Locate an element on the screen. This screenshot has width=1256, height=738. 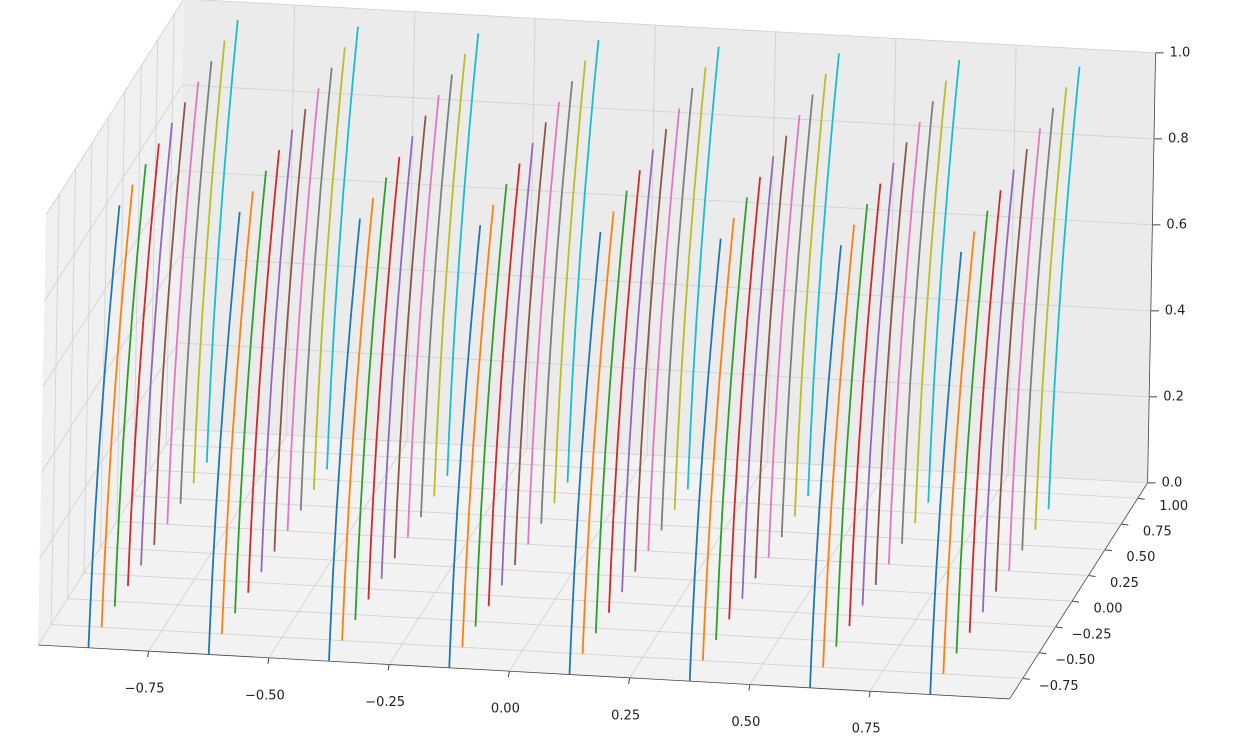
y-tick-label: 1.00 is located at coordinates (1173, 506).